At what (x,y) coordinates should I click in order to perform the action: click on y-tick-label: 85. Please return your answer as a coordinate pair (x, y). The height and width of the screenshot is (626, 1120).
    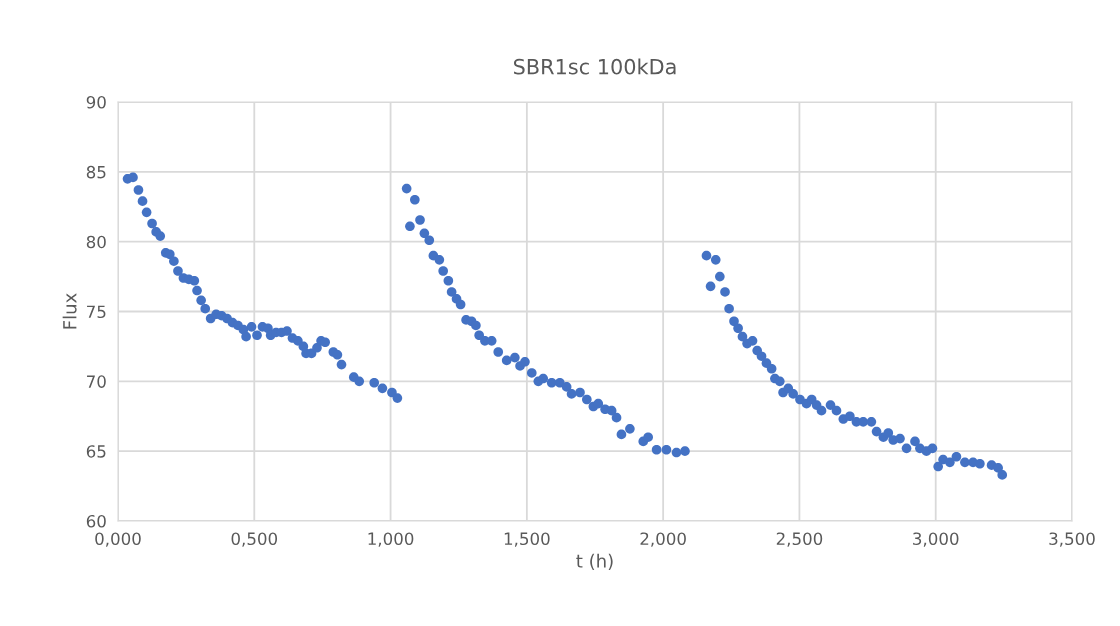
    Looking at the image, I should click on (96, 172).